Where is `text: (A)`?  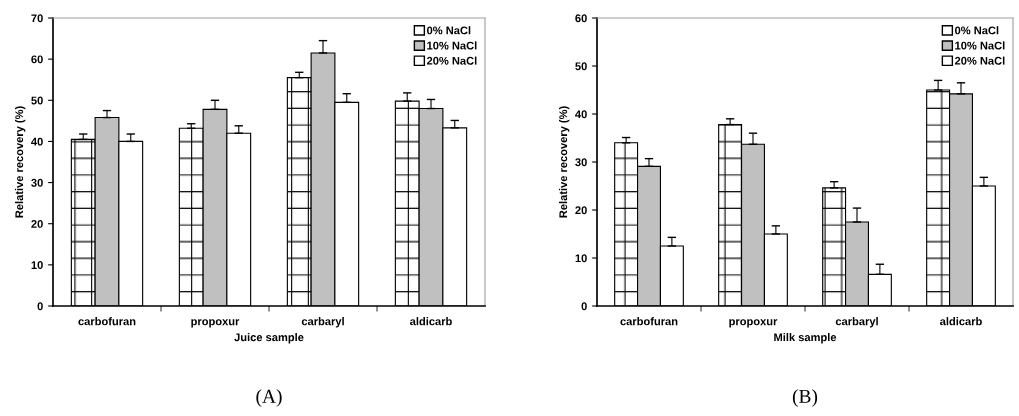 text: (A) is located at coordinates (269, 398).